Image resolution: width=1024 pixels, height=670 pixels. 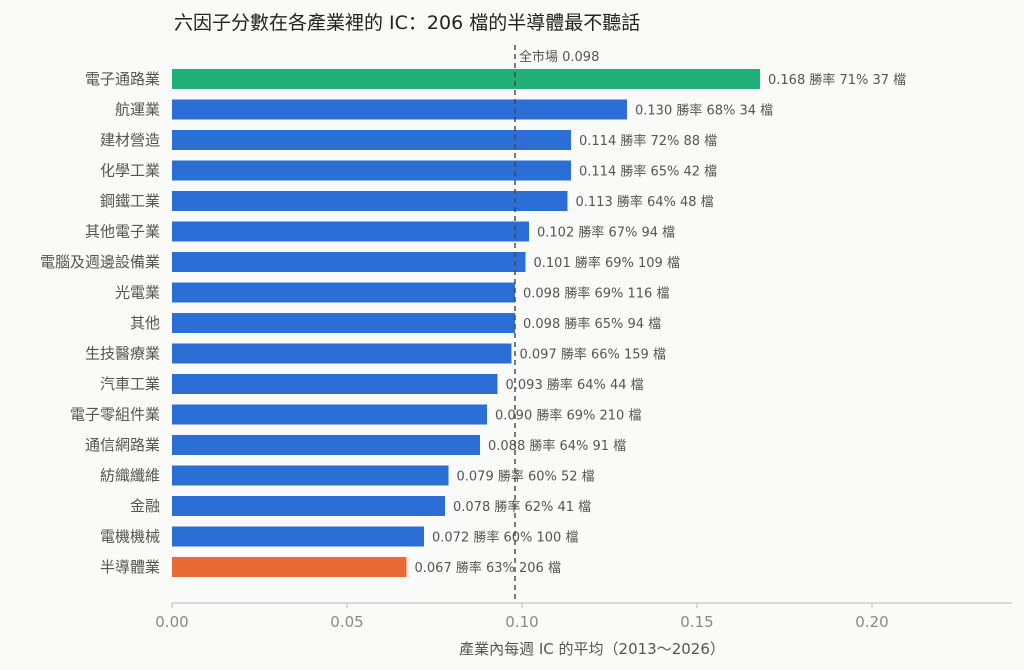 I want to click on category-label: 光電業, so click(x=137, y=293).